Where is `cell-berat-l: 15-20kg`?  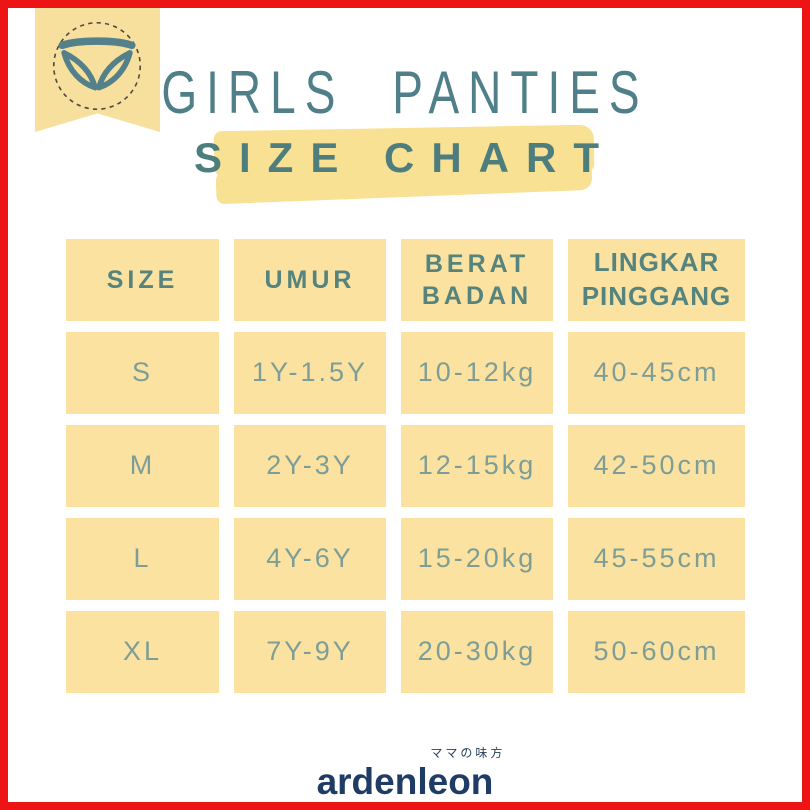 cell-berat-l: 15-20kg is located at coordinates (477, 559).